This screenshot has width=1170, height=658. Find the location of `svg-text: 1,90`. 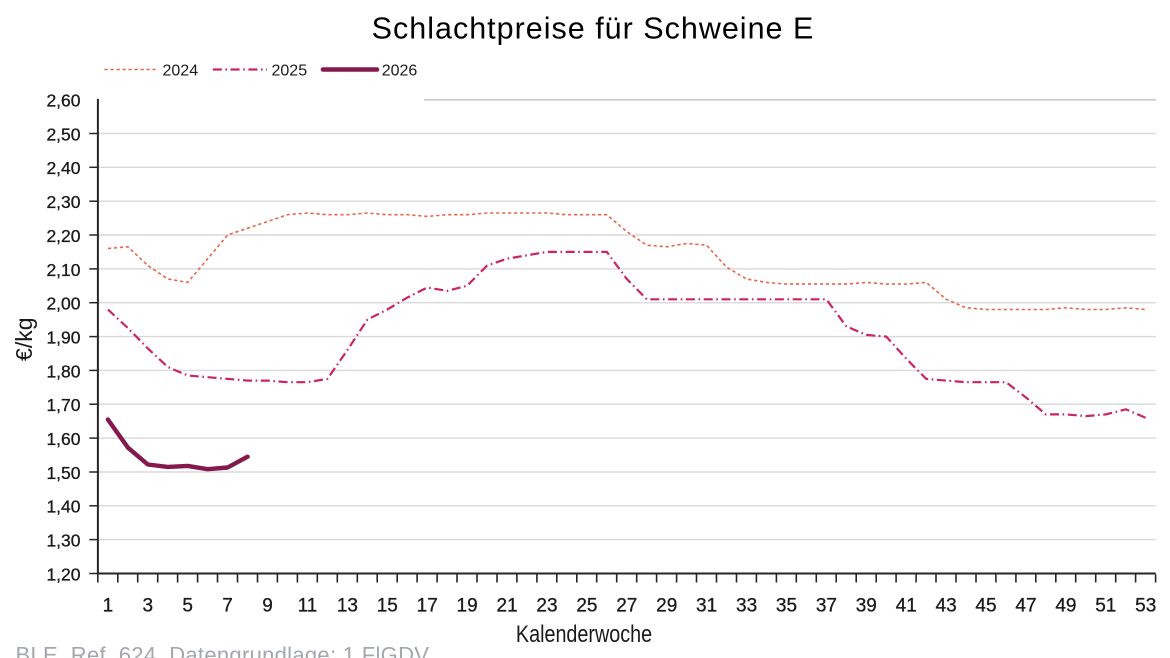

svg-text: 1,90 is located at coordinates (63, 338).